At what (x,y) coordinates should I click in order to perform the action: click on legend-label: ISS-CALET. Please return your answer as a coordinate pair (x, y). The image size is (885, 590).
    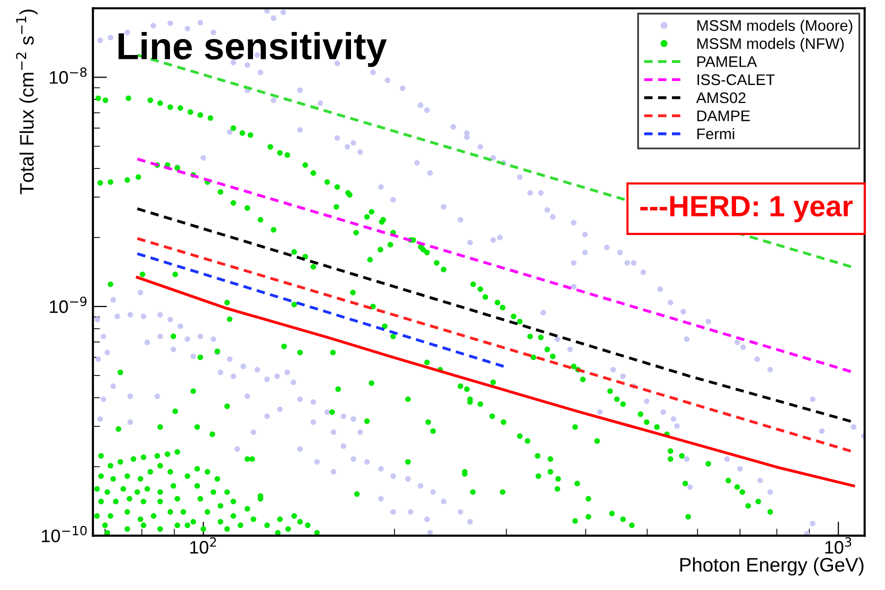
    Looking at the image, I should click on (736, 80).